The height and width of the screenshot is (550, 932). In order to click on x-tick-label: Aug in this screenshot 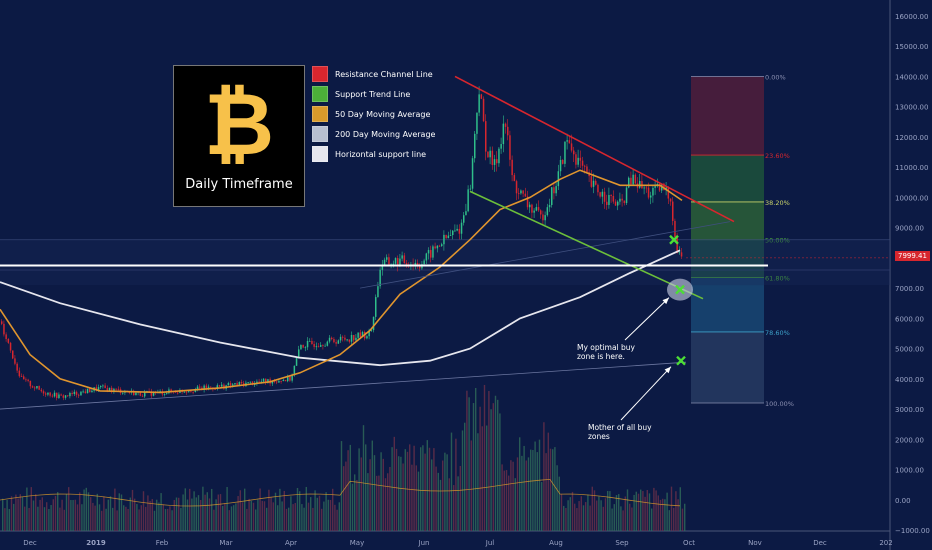, I will do `click(556, 543)`.